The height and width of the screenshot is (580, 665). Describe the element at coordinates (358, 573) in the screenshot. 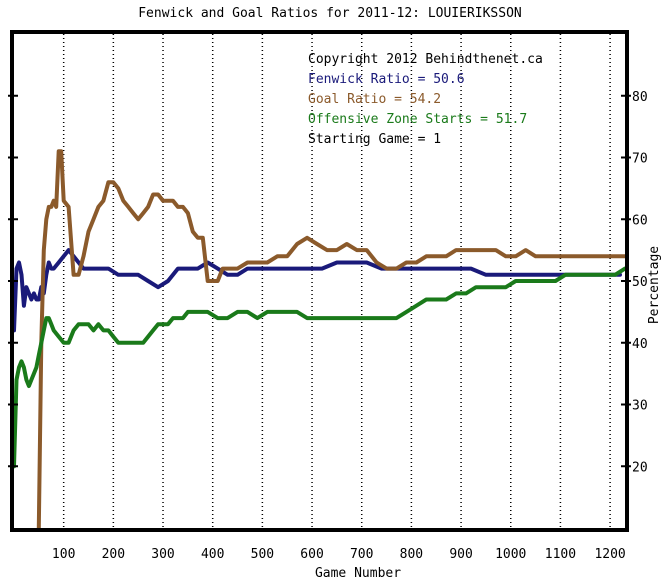

I see `x-axis-label: Game Number` at that location.